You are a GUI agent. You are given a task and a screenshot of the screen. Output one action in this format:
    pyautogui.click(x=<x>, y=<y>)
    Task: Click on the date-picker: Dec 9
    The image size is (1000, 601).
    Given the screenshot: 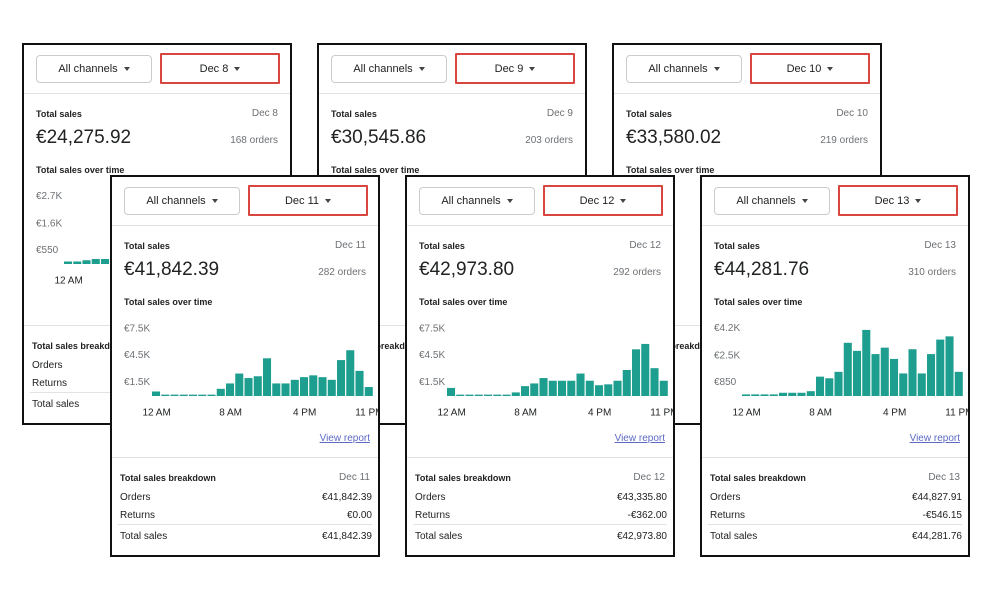 What is the action you would take?
    pyautogui.click(x=515, y=68)
    